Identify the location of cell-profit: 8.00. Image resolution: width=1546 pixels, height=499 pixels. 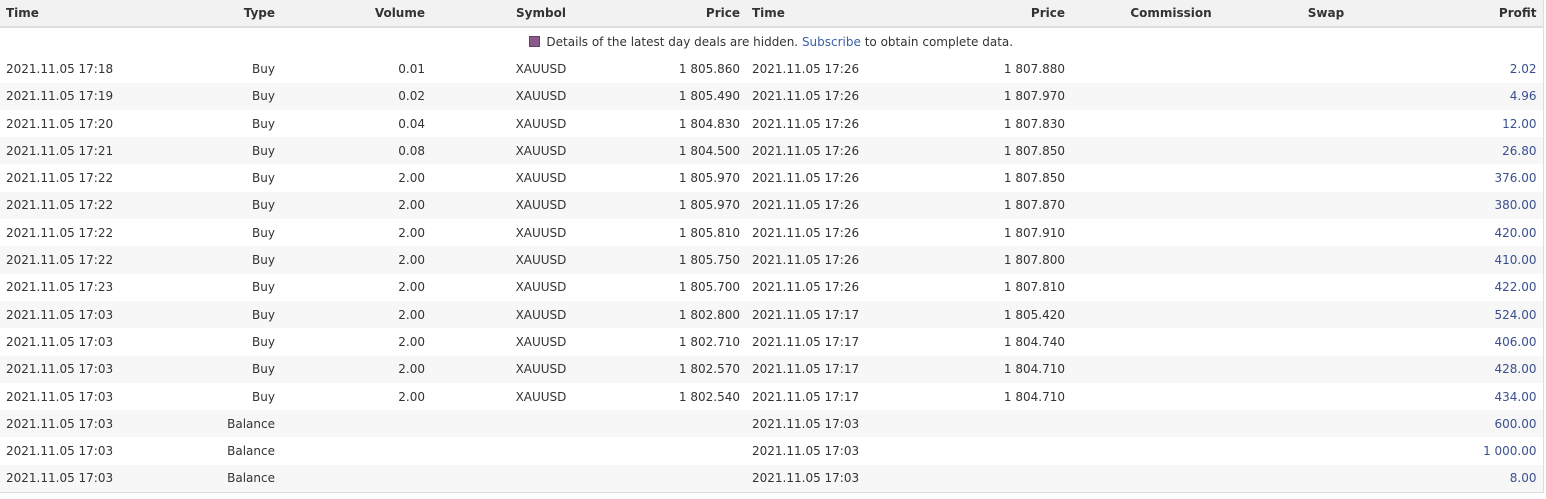
(1523, 478).